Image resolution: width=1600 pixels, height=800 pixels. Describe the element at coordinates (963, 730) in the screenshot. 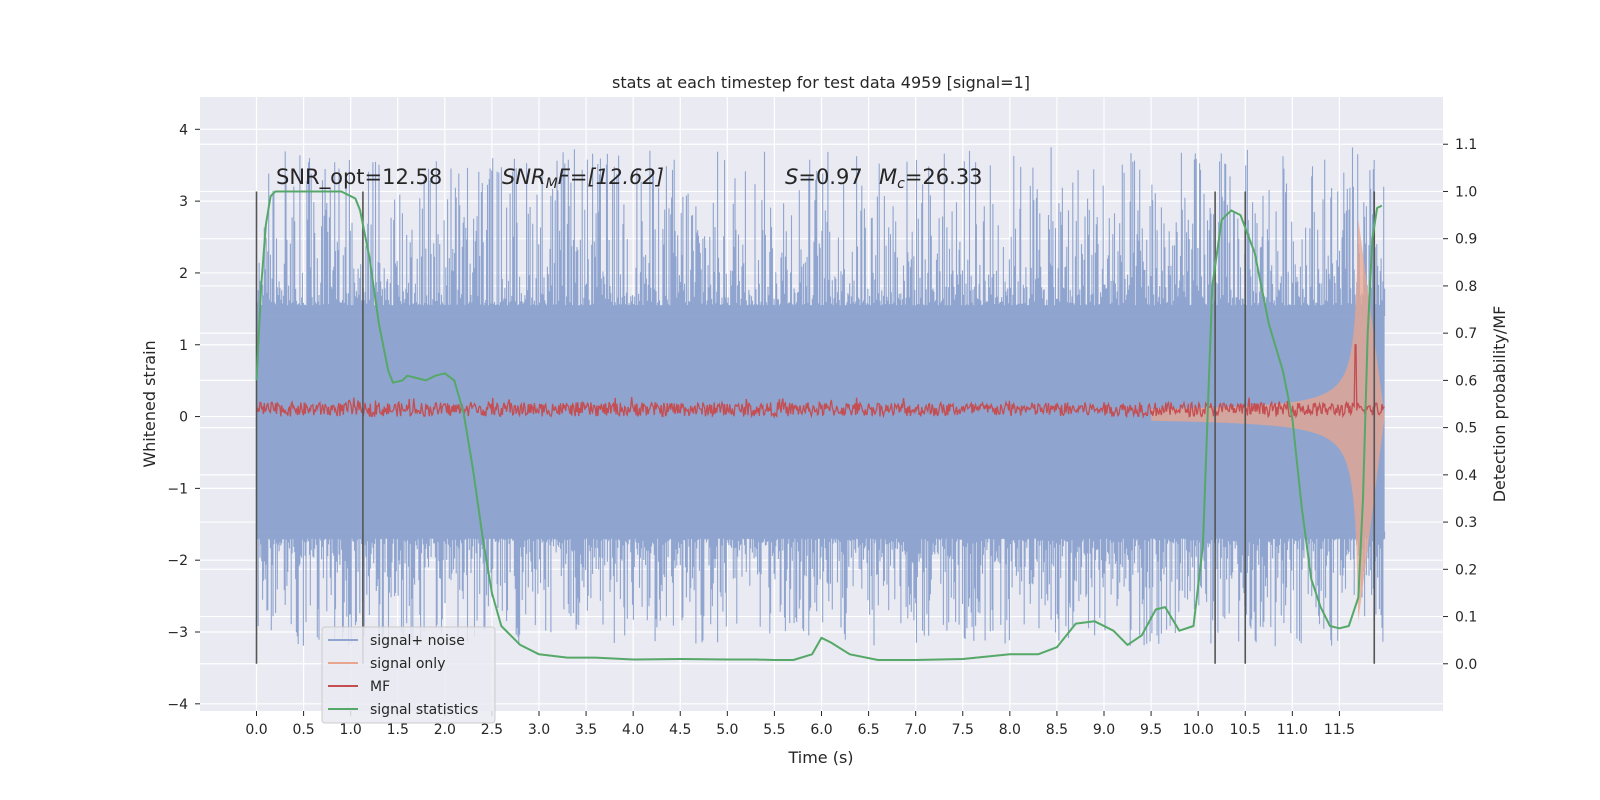

I see `x-tick-label-7-5: 7.5` at that location.